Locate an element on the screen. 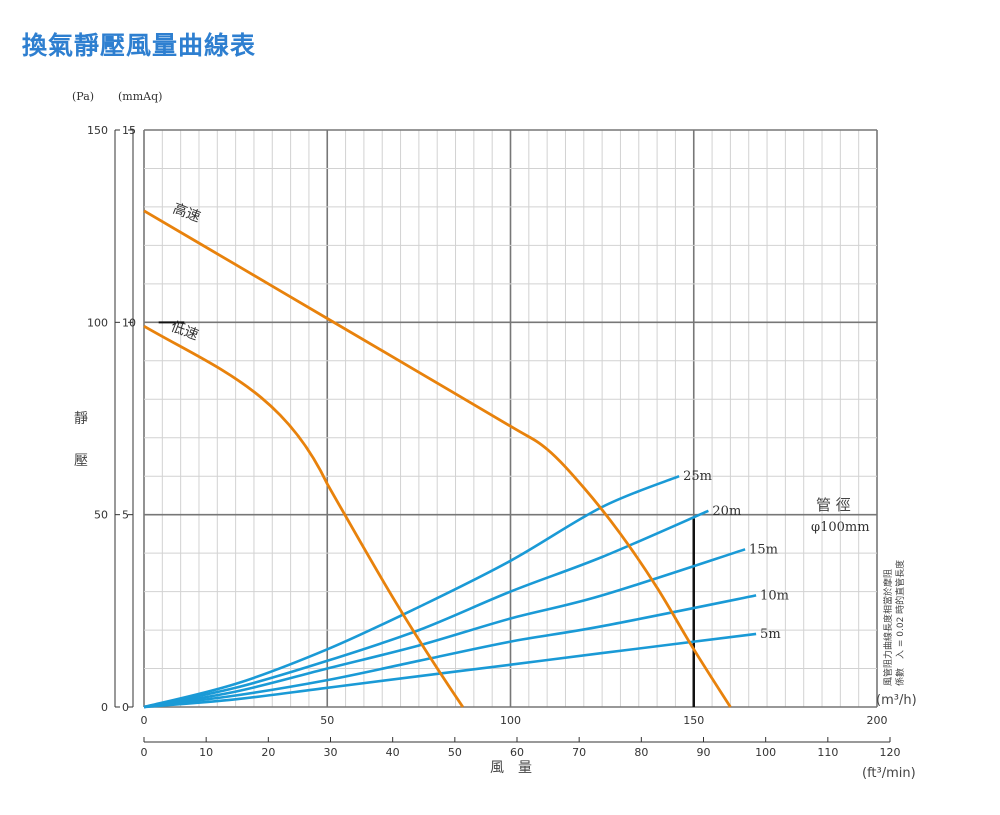 The image size is (1000, 815). duct-curve-5m is located at coordinates (450, 670).